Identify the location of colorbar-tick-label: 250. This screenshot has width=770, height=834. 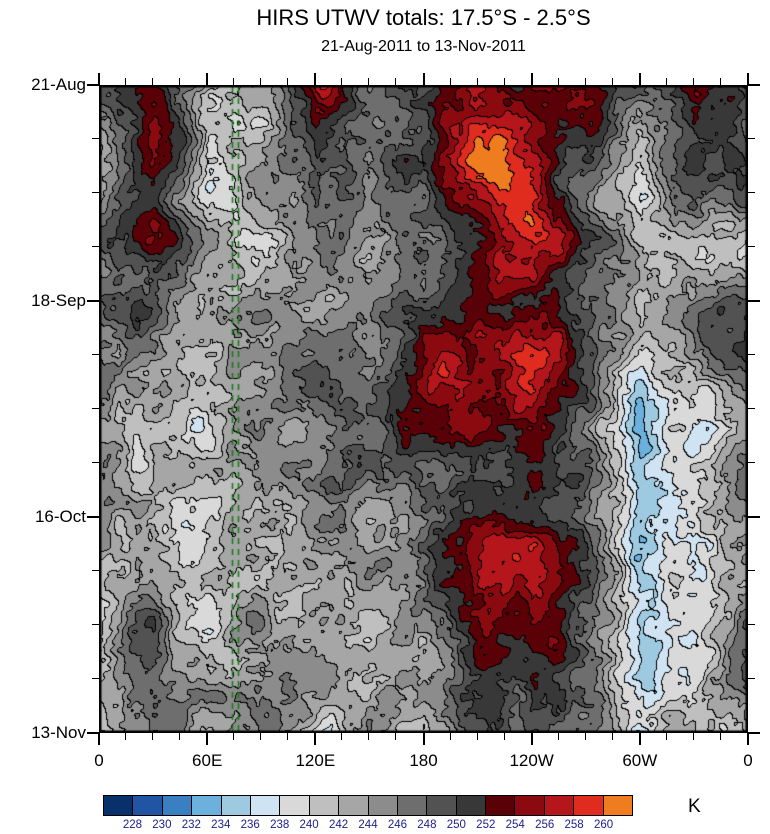
(456, 825).